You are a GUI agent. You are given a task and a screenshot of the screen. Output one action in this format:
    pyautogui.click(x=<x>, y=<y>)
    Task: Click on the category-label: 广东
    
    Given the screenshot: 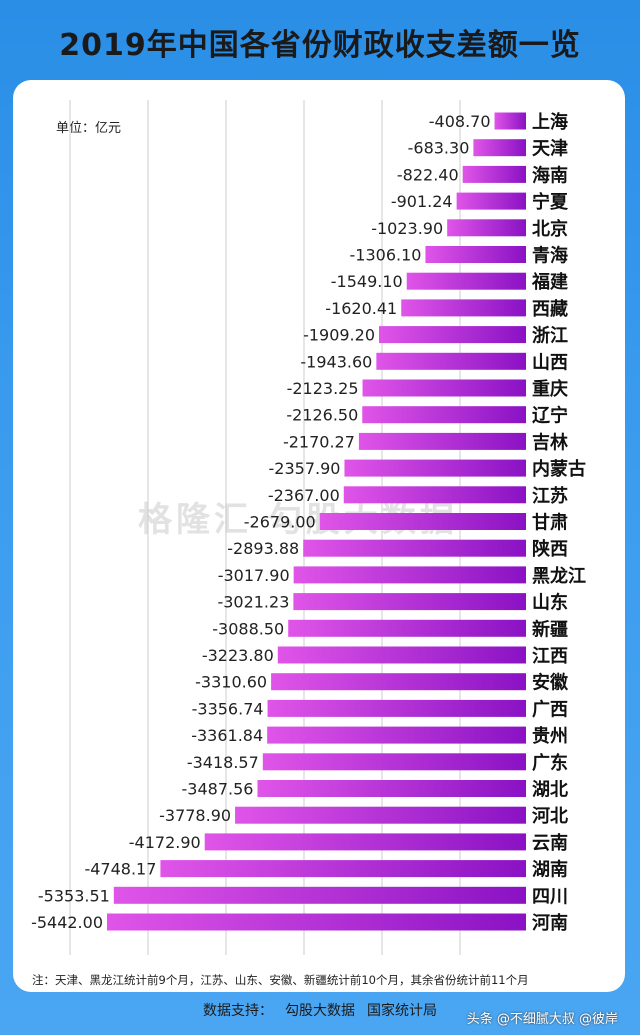 What is the action you would take?
    pyautogui.click(x=550, y=763)
    